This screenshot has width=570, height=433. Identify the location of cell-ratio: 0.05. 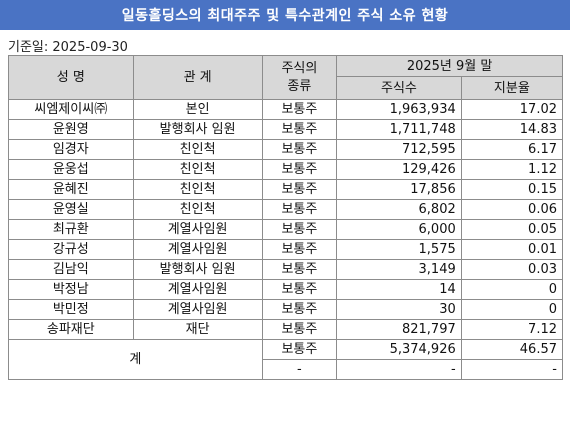
(512, 229).